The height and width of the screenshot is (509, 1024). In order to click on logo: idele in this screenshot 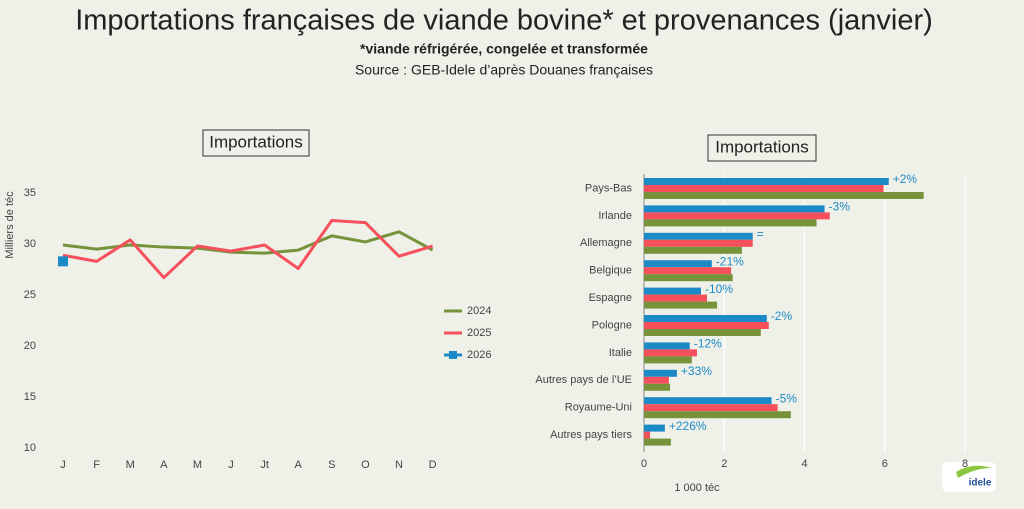, I will do `click(969, 477)`.